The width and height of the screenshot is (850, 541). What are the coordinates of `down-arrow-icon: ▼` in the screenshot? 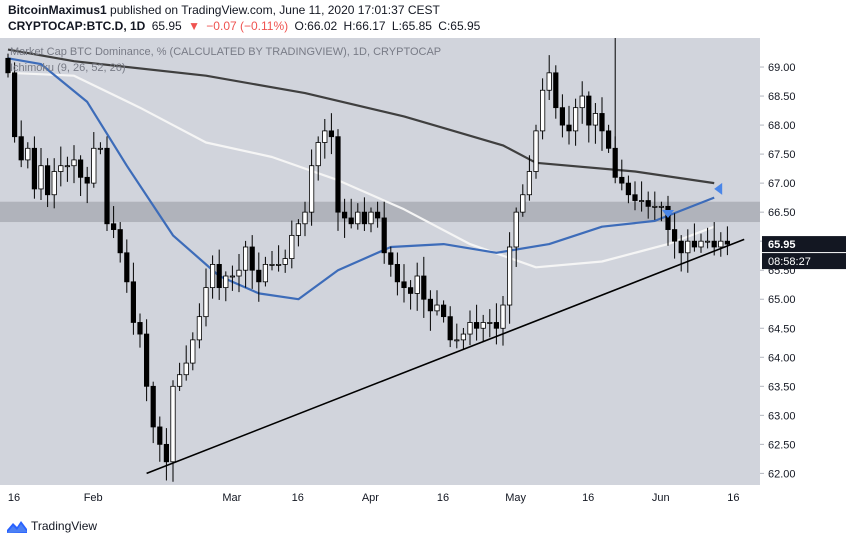 It's located at (194, 26).